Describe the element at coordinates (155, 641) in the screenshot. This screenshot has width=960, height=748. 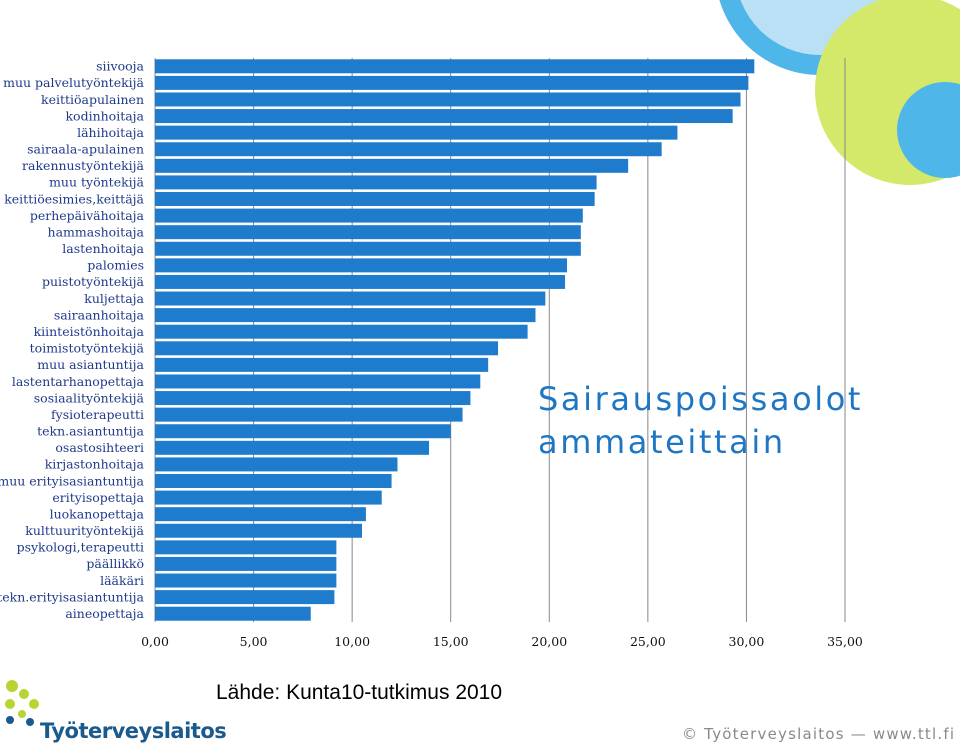
I see `x-tick-label: 0,00` at that location.